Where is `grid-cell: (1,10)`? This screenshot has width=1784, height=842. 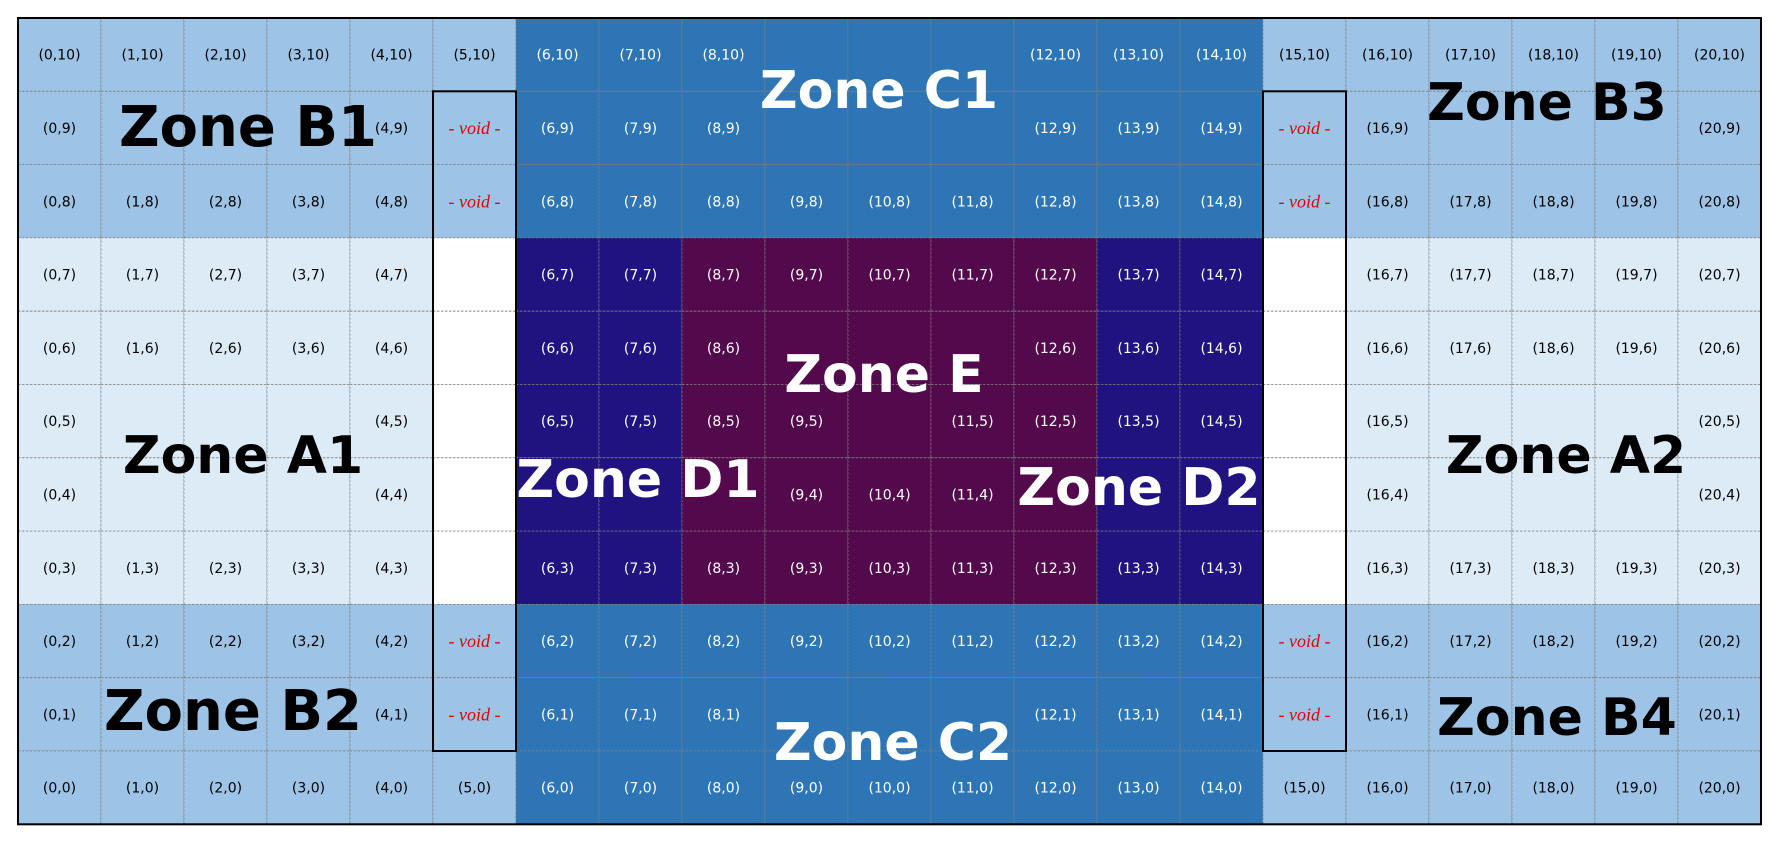
grid-cell: (1,10) is located at coordinates (142, 54).